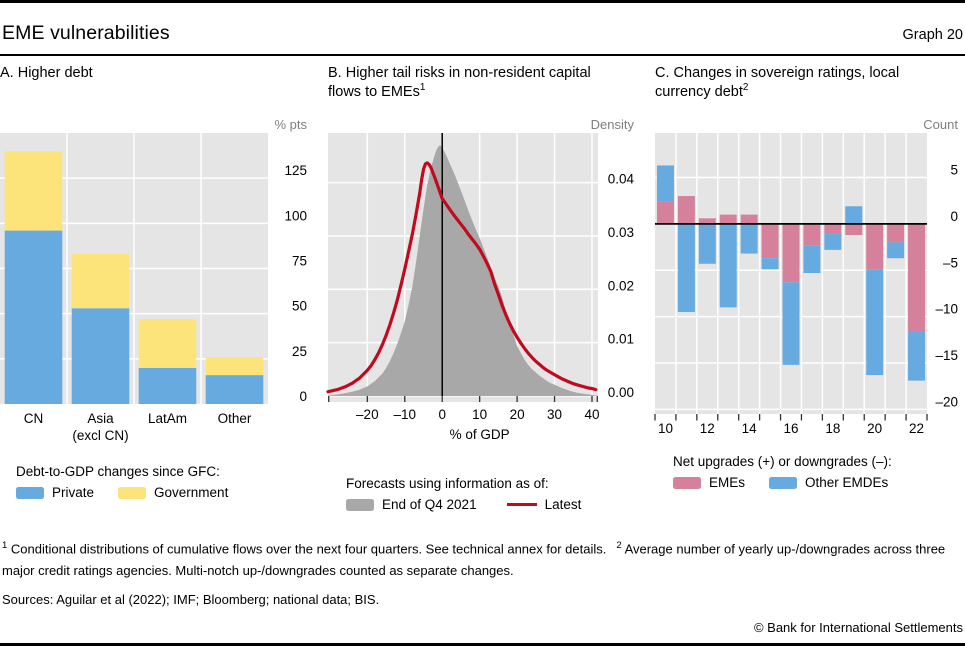  I want to click on chart-c-ratings-bars: 10 12 14 16 18 20 22 5 0 –5 –10 –15 –20, so click(806, 284).